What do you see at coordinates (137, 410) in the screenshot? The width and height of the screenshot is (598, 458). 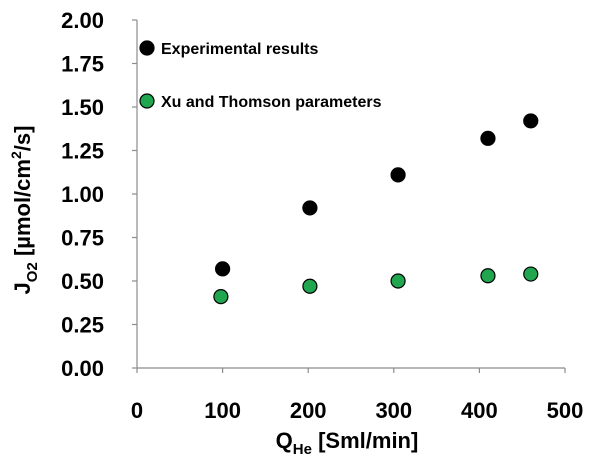 I see `x-tick-label: 0` at bounding box center [137, 410].